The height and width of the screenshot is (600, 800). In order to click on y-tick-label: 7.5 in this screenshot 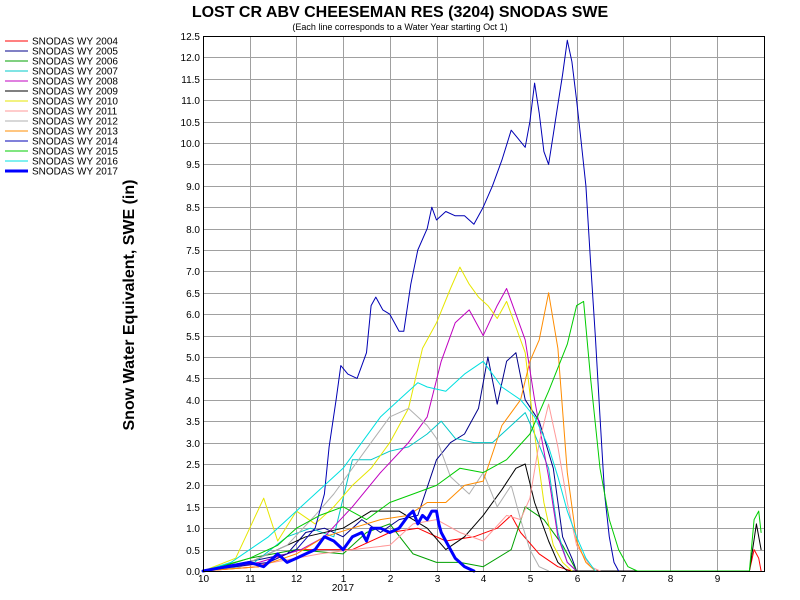, I will do `click(193, 251)`.